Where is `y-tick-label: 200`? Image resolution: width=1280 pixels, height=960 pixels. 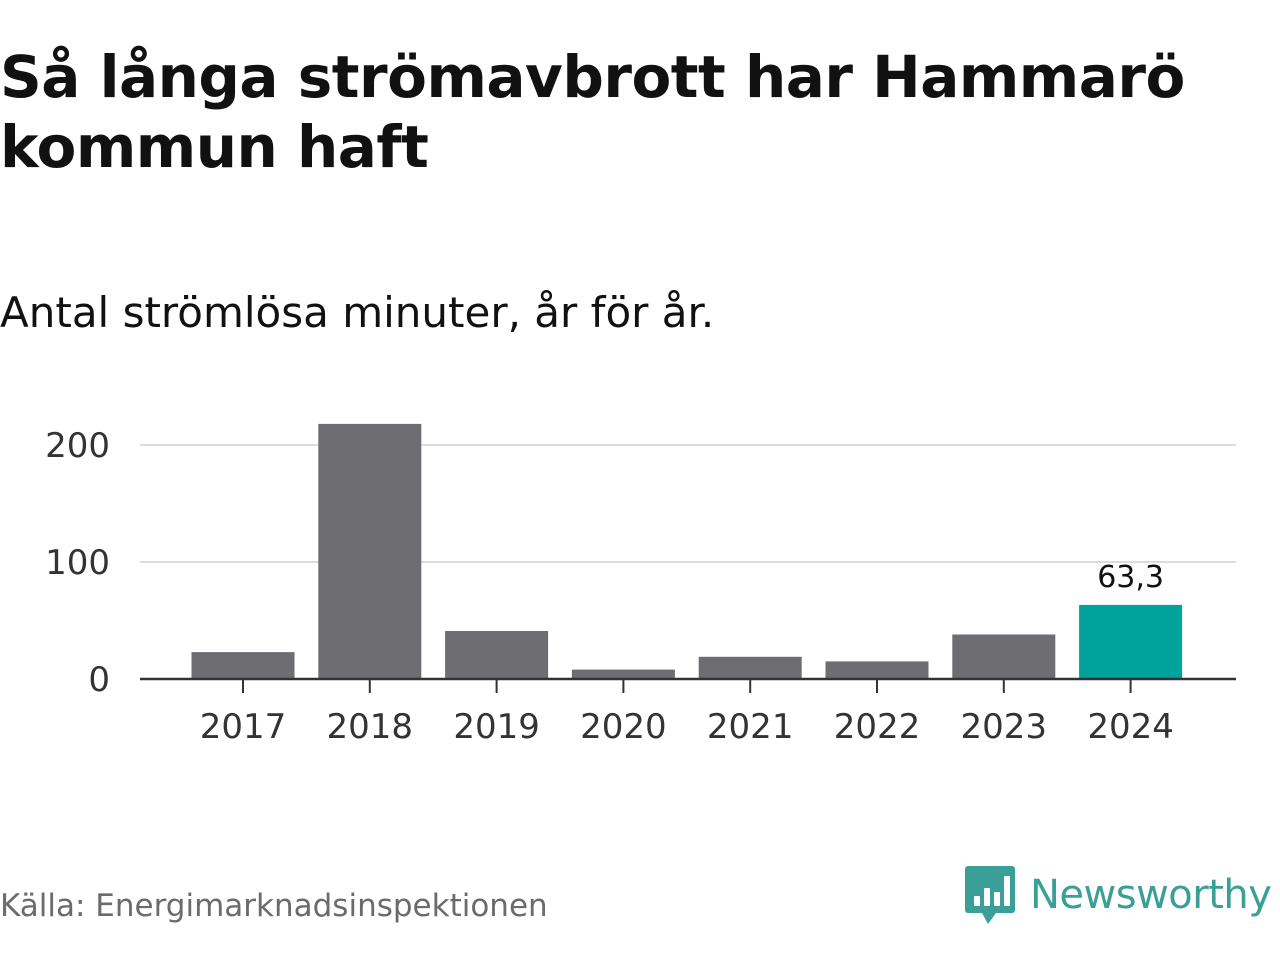
y-tick-label: 200 is located at coordinates (77, 446).